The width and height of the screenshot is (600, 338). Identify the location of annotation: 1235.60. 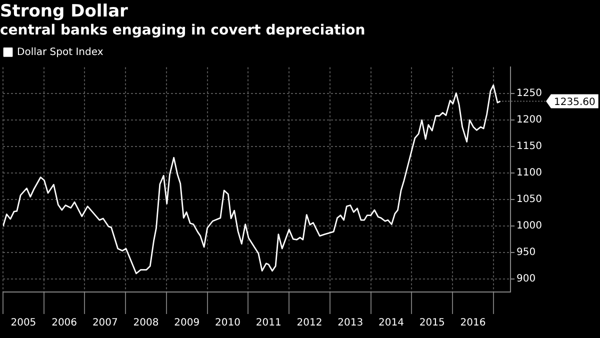
(575, 102).